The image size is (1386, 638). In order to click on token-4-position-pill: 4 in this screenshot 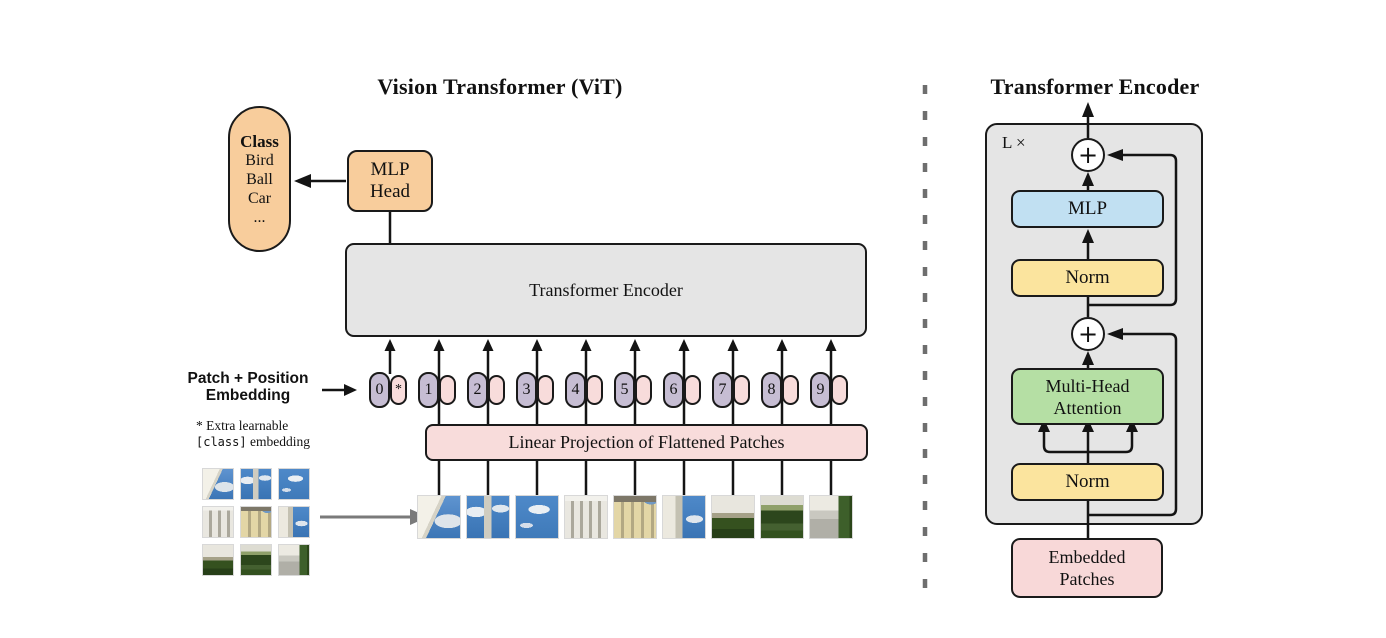, I will do `click(575, 390)`.